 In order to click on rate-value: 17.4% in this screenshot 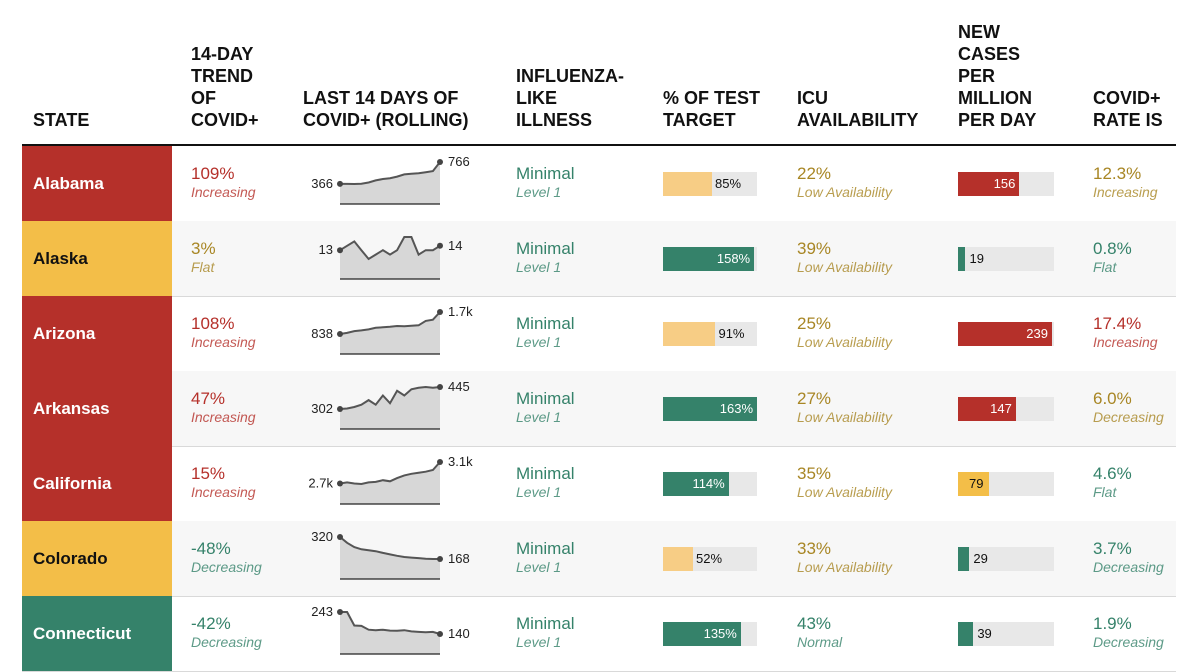, I will do `click(1117, 323)`.